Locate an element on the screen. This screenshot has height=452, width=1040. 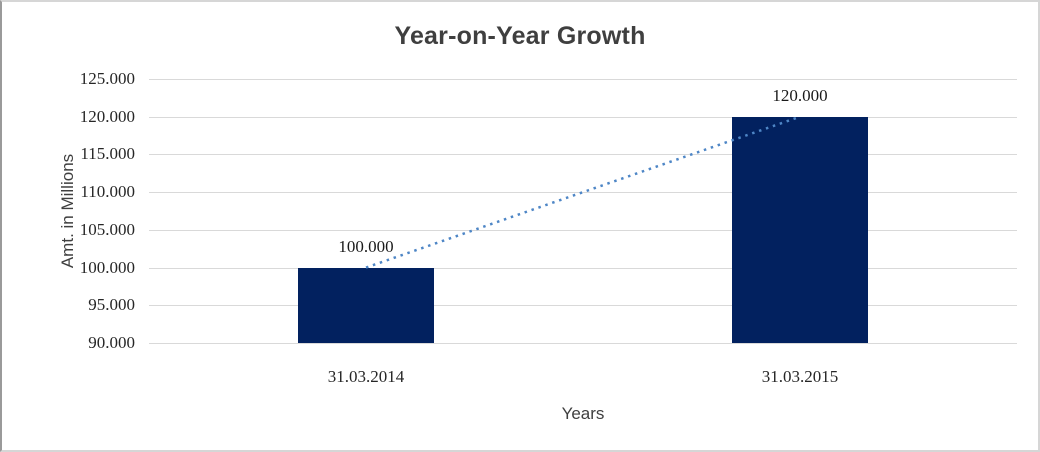
y-axis-tick-label: 100.000 is located at coordinates (107, 267).